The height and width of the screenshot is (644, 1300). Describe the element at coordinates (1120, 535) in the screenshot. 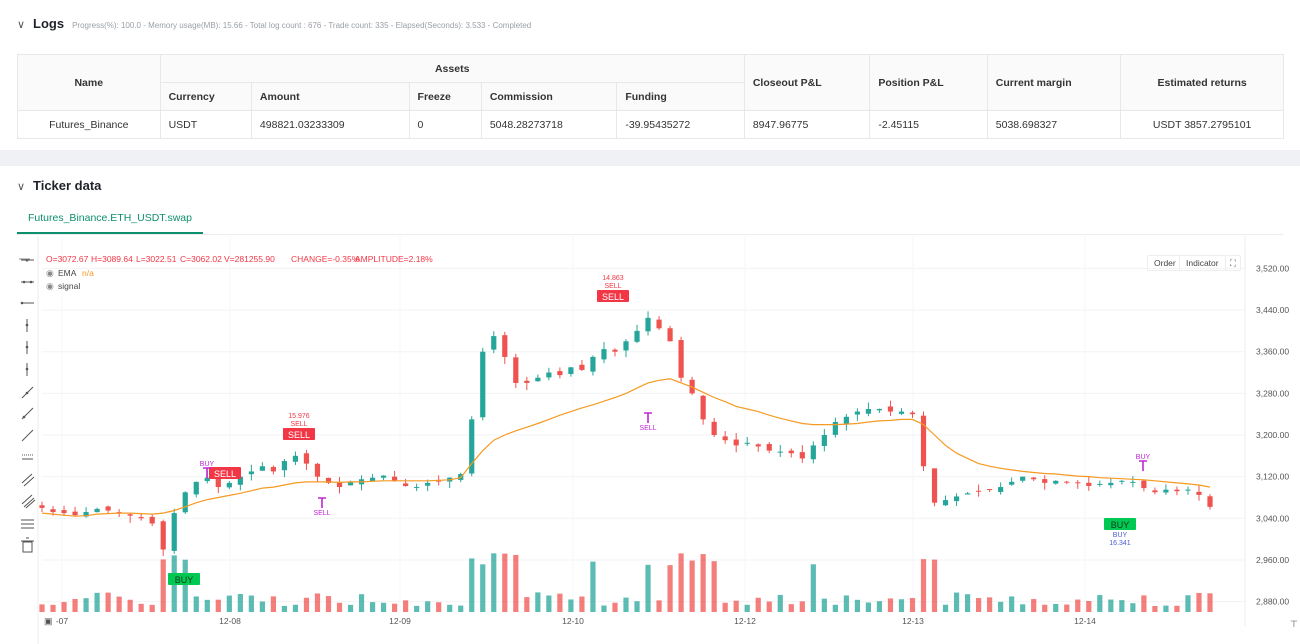

I see `marker-kind: BUY` at that location.